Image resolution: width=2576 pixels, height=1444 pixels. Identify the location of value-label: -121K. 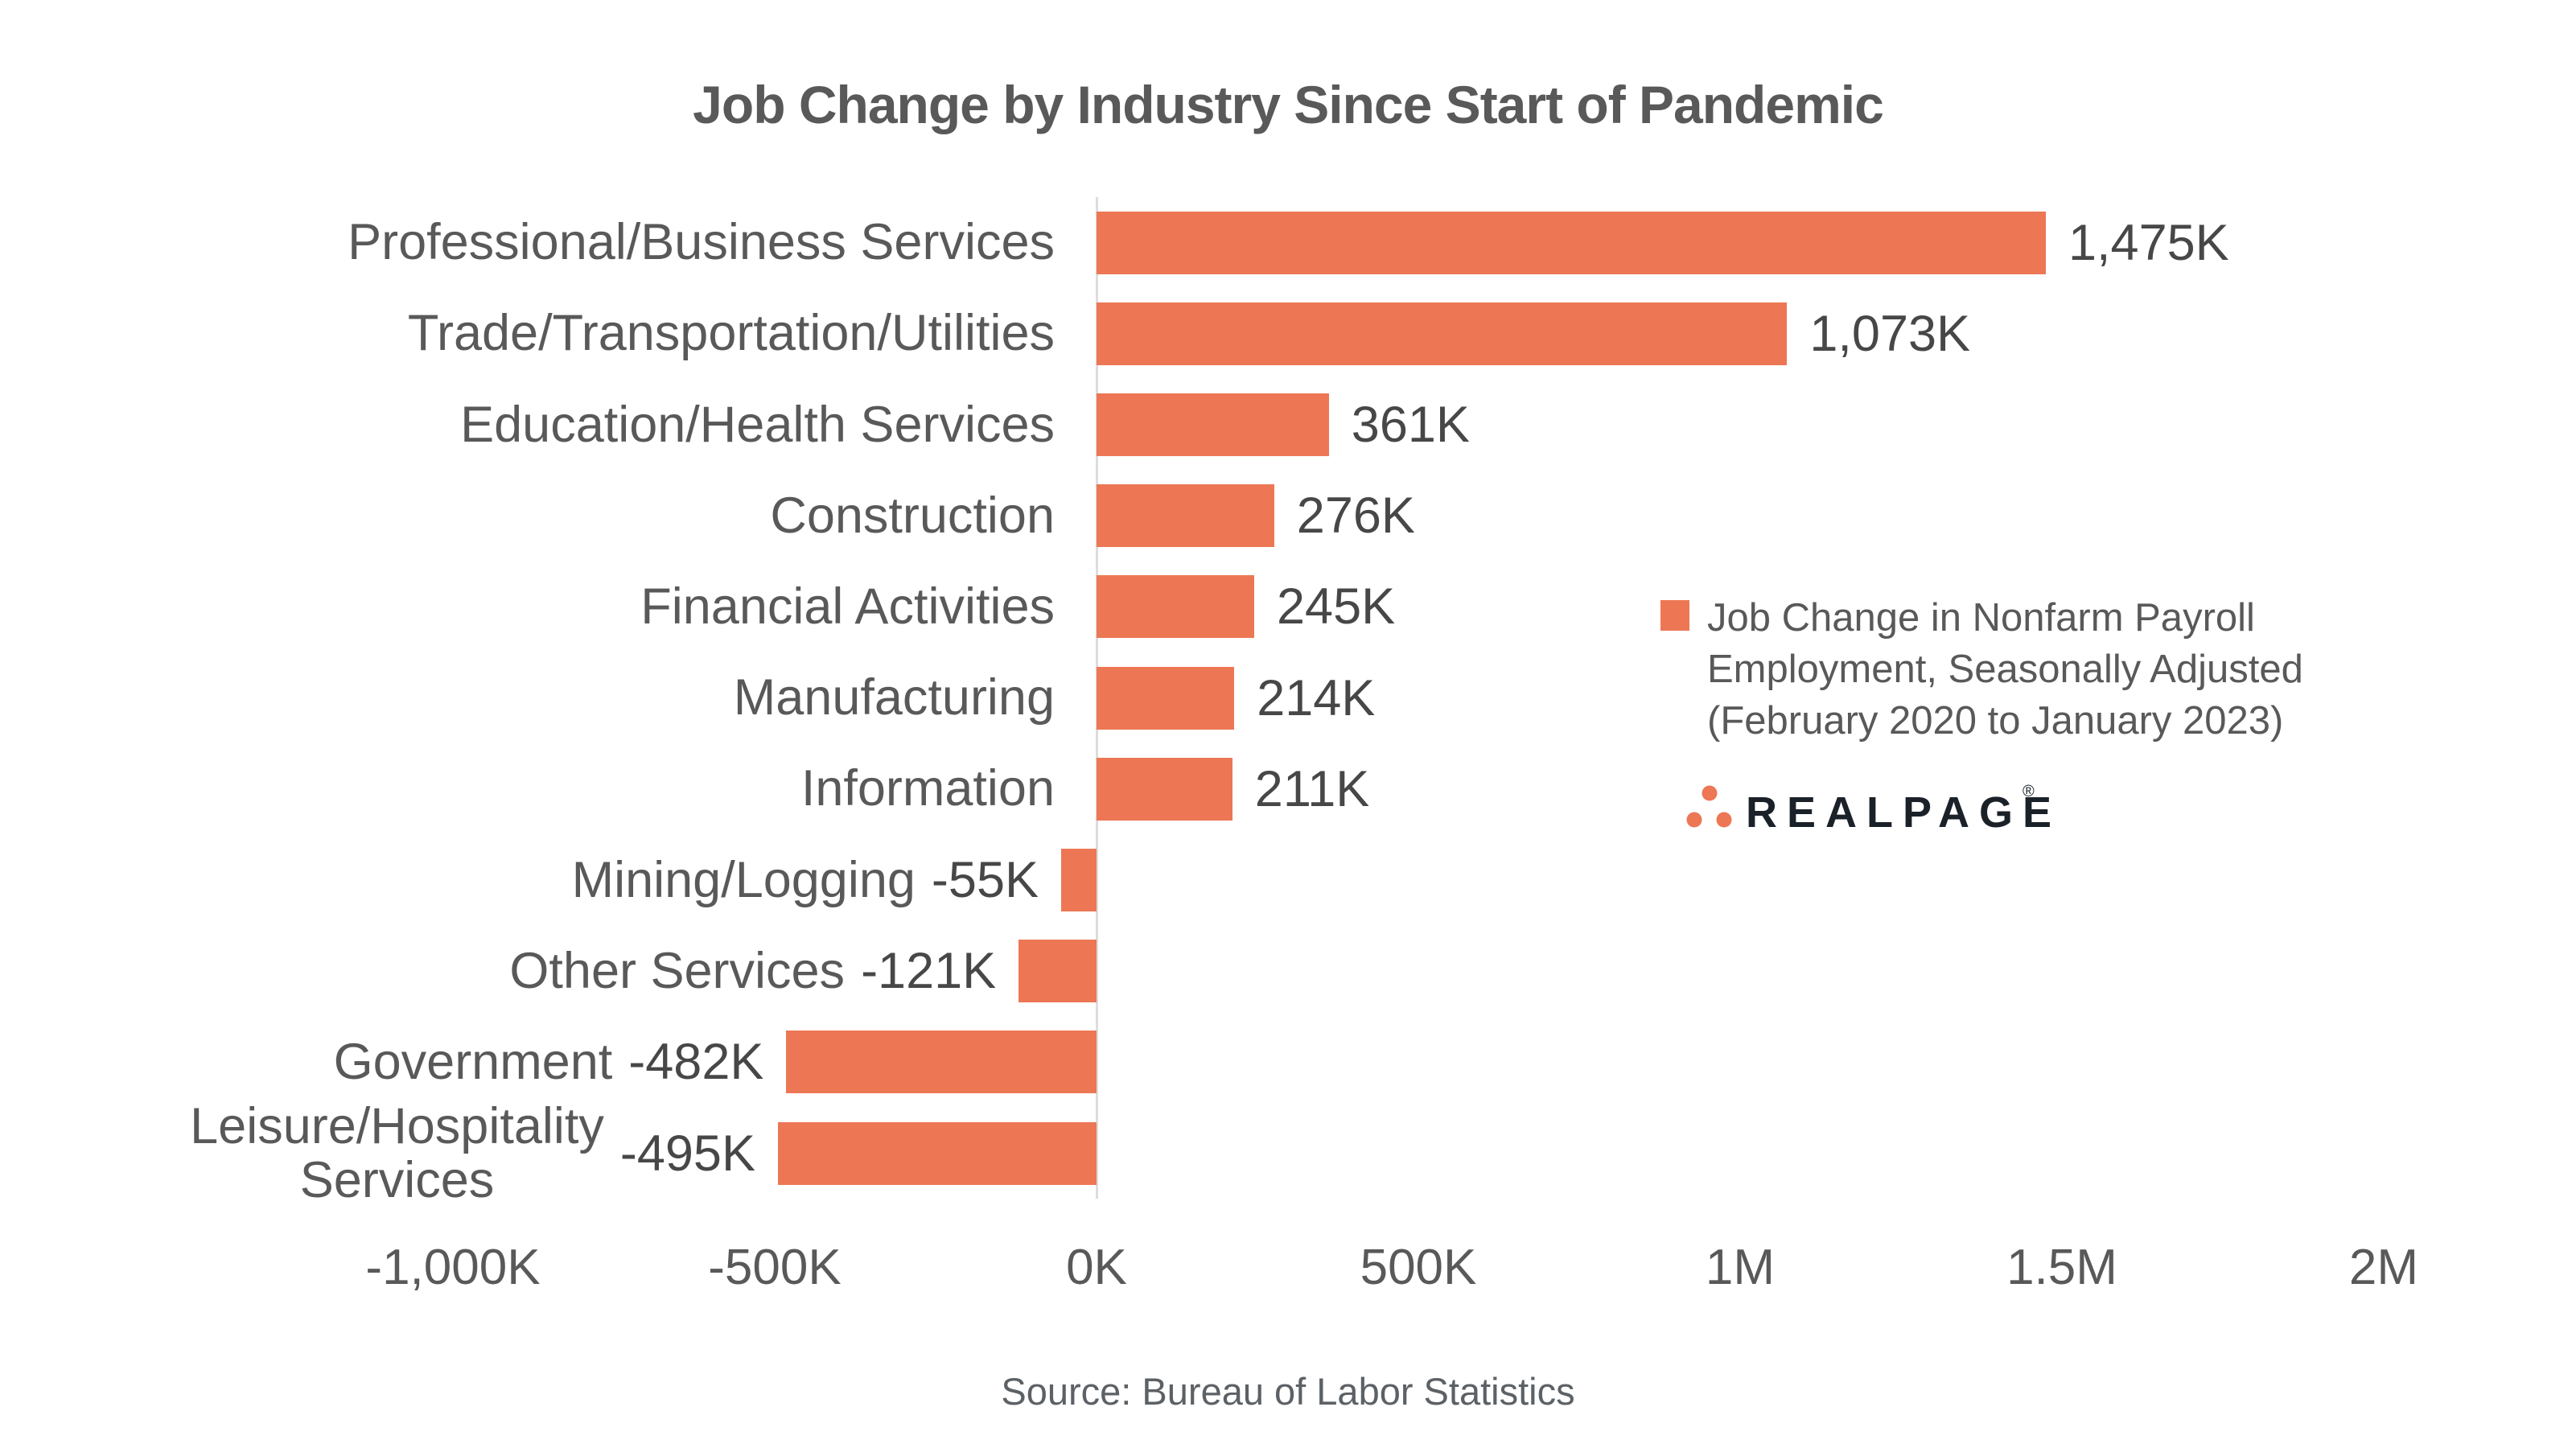
(929, 971).